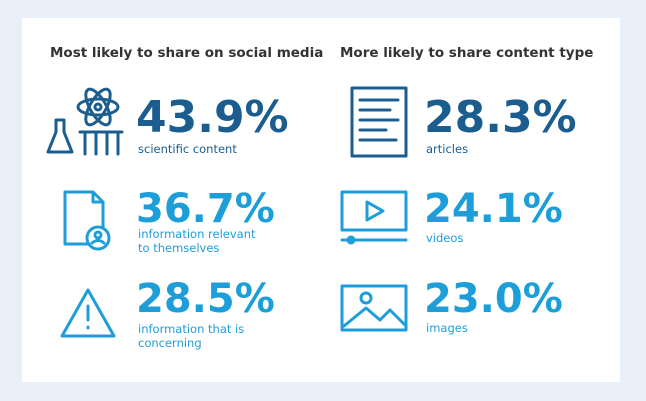 This screenshot has height=401, width=646. Describe the element at coordinates (191, 329) in the screenshot. I see `stat-label: information that is` at that location.